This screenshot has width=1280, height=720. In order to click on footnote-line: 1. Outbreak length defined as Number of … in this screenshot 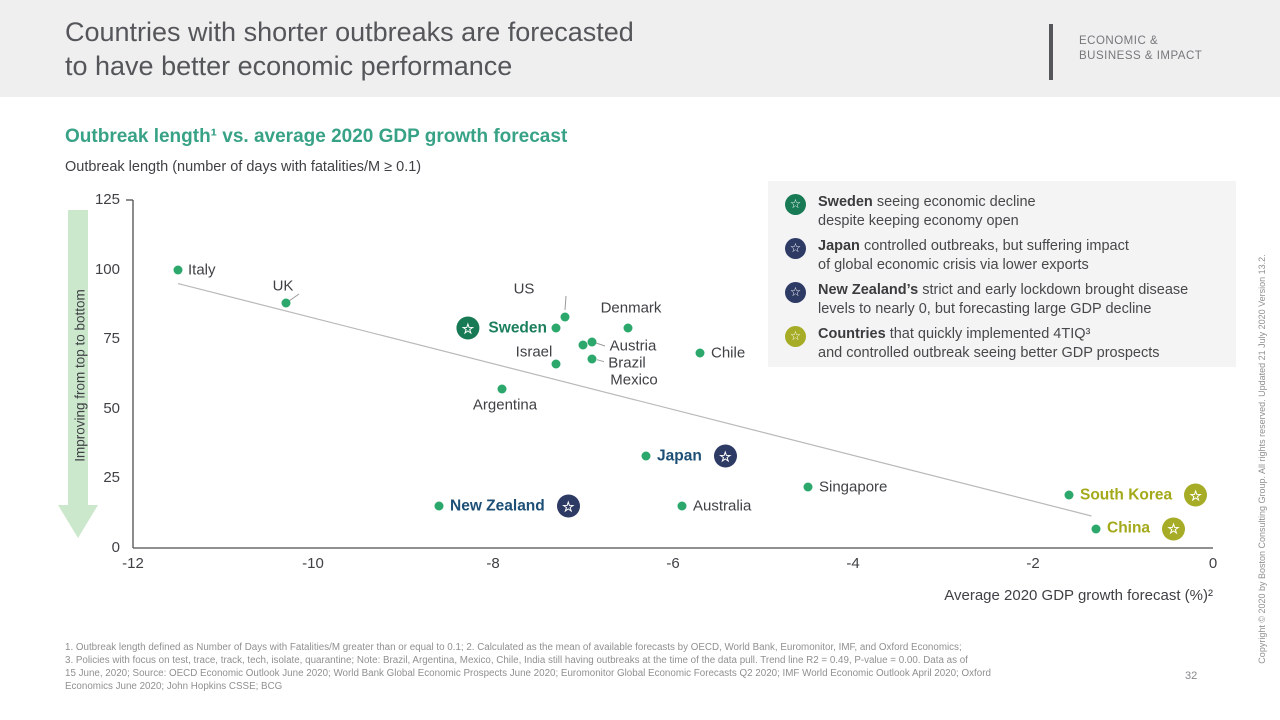, I will do `click(513, 647)`.